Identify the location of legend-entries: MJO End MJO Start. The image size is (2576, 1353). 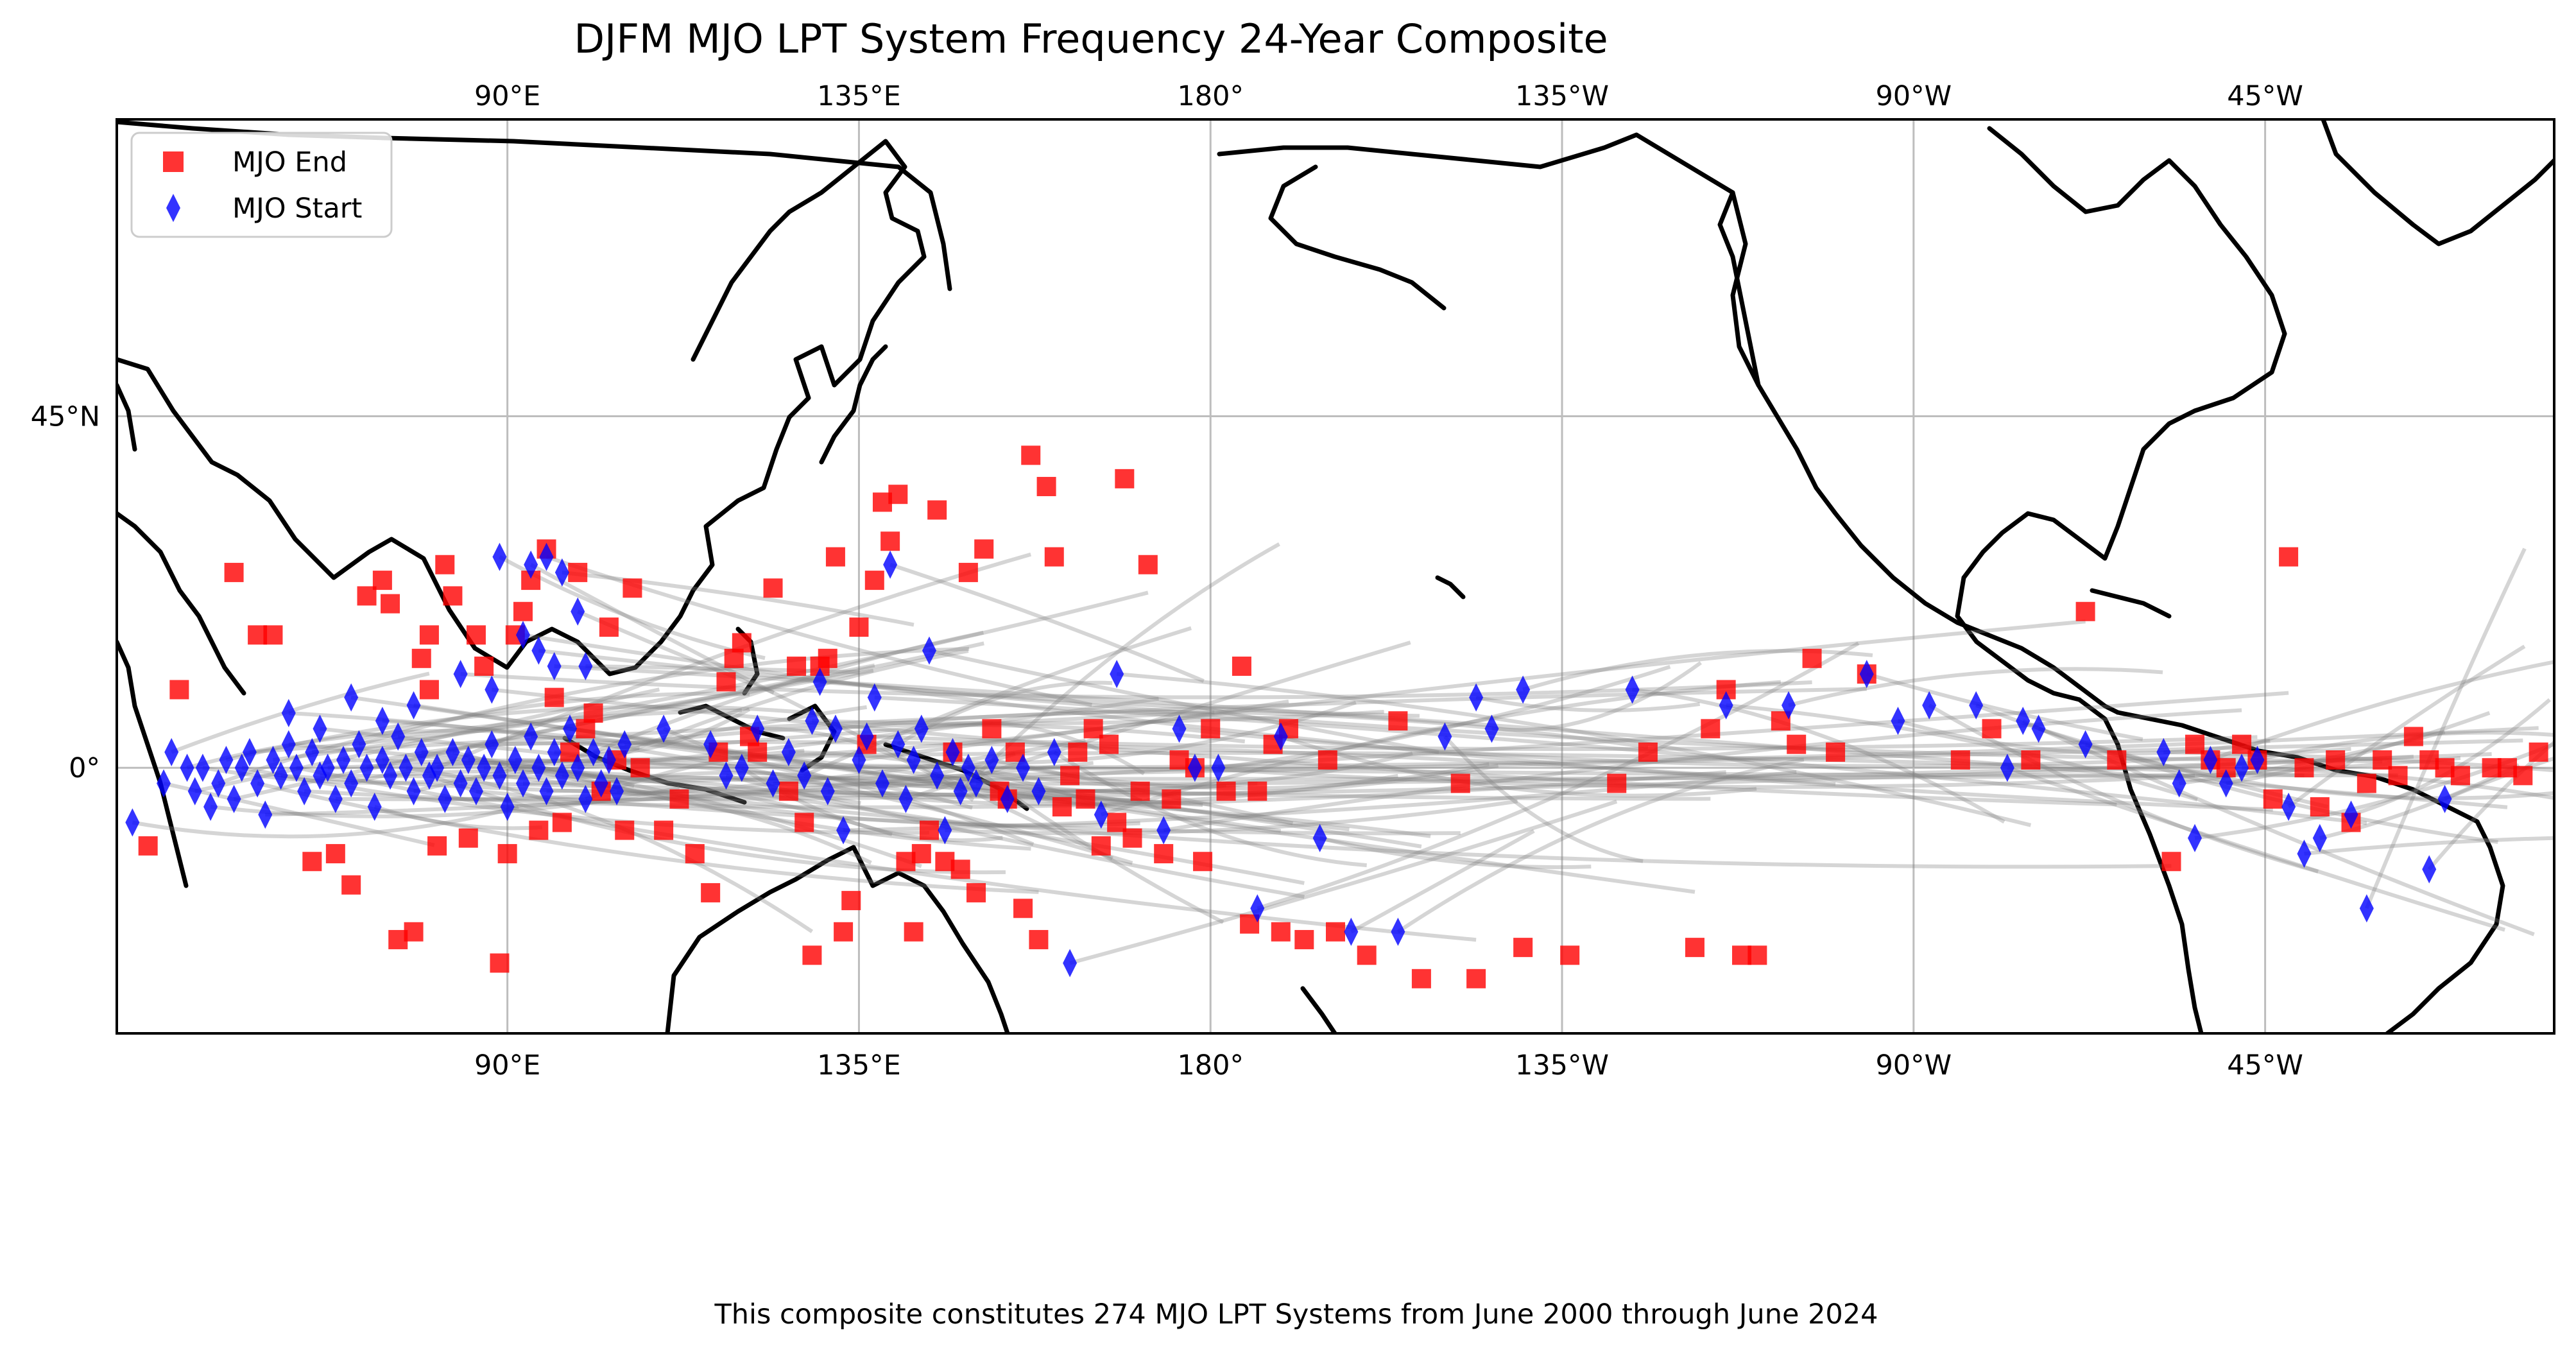
(262, 185).